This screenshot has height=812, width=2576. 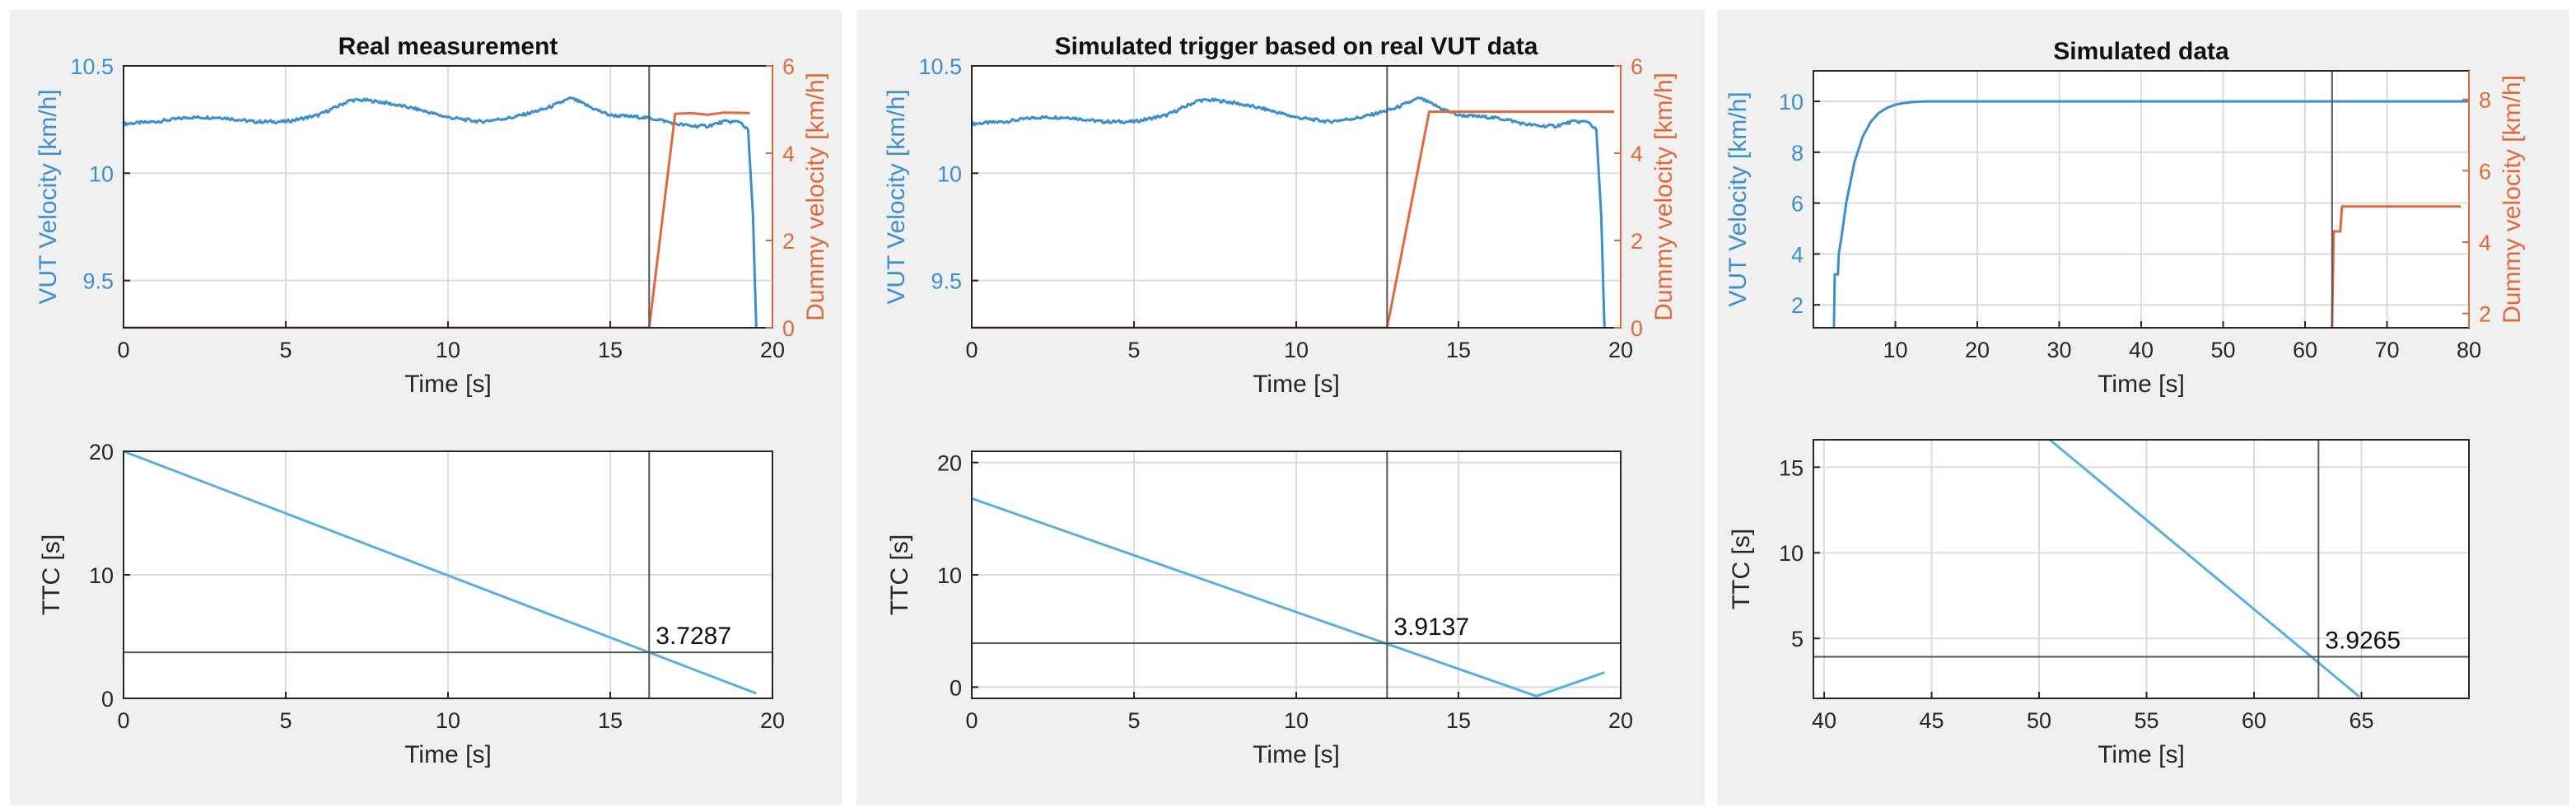 What do you see at coordinates (2363, 641) in the screenshot?
I see `ttc-annotation: 3.9265` at bounding box center [2363, 641].